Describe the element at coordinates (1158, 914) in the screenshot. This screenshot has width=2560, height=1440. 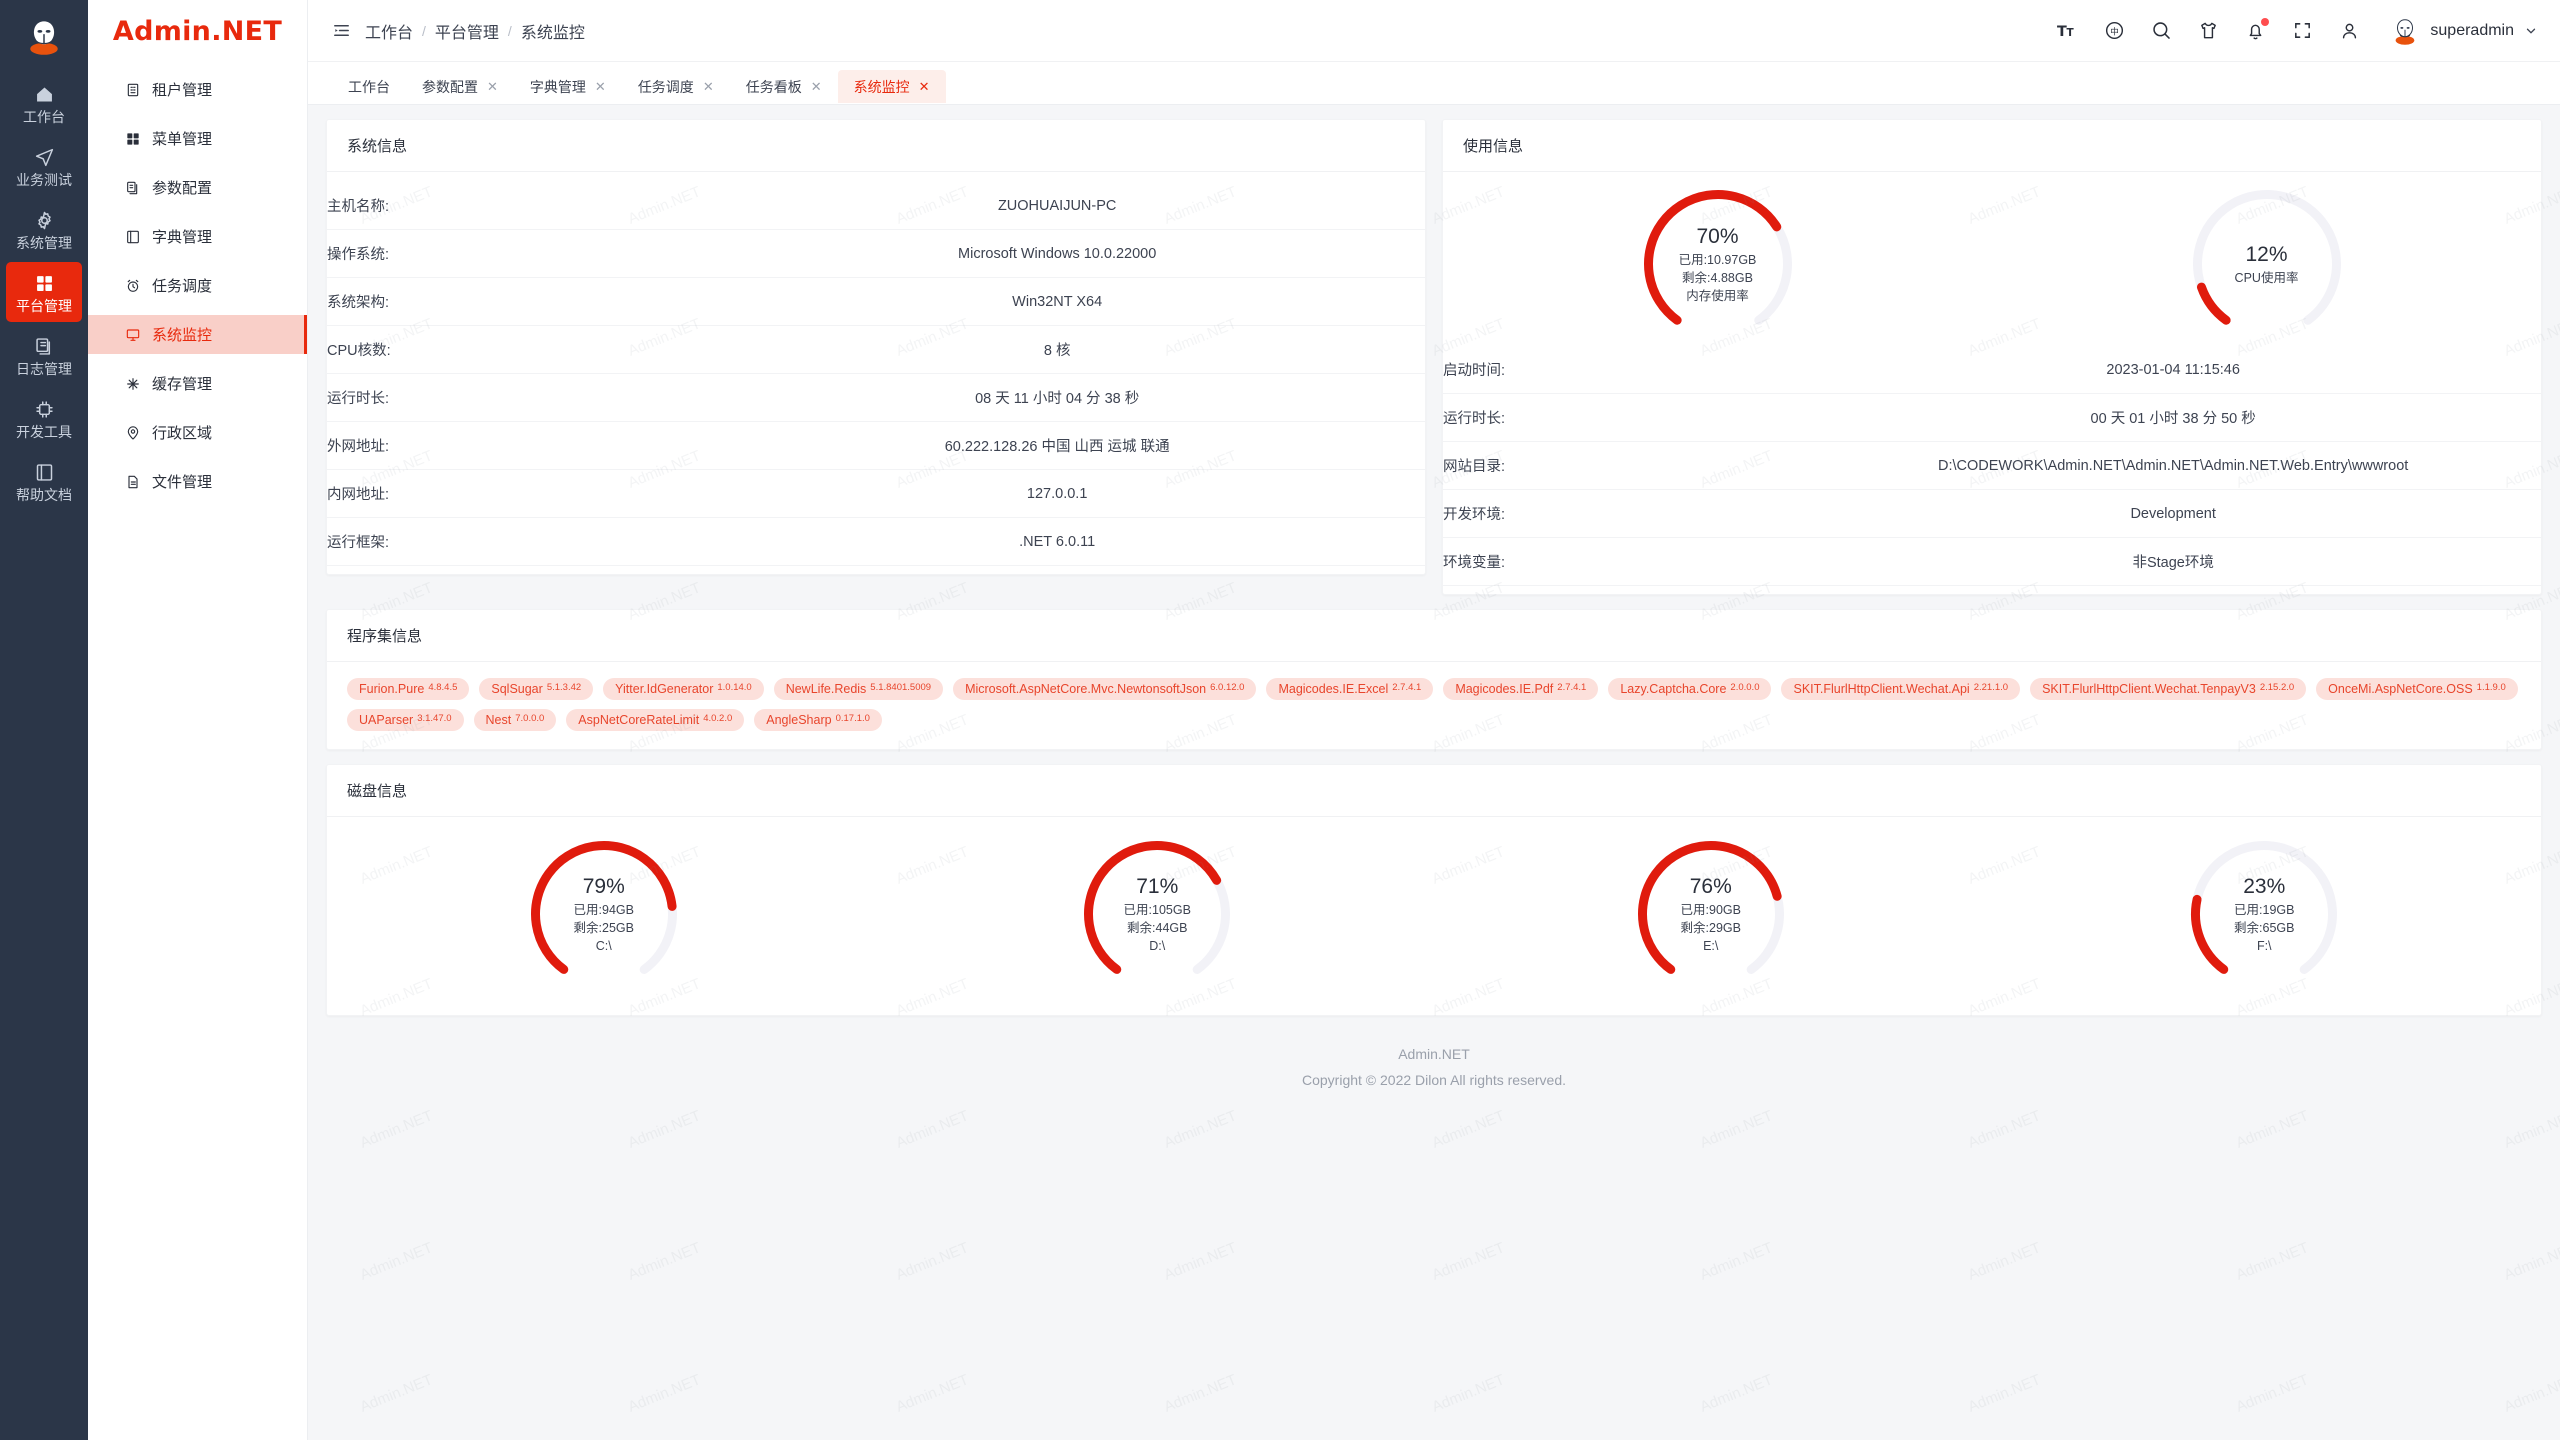
I see `disk-cell: 71% 已用:105GB 剩余:44GB D:\` at that location.